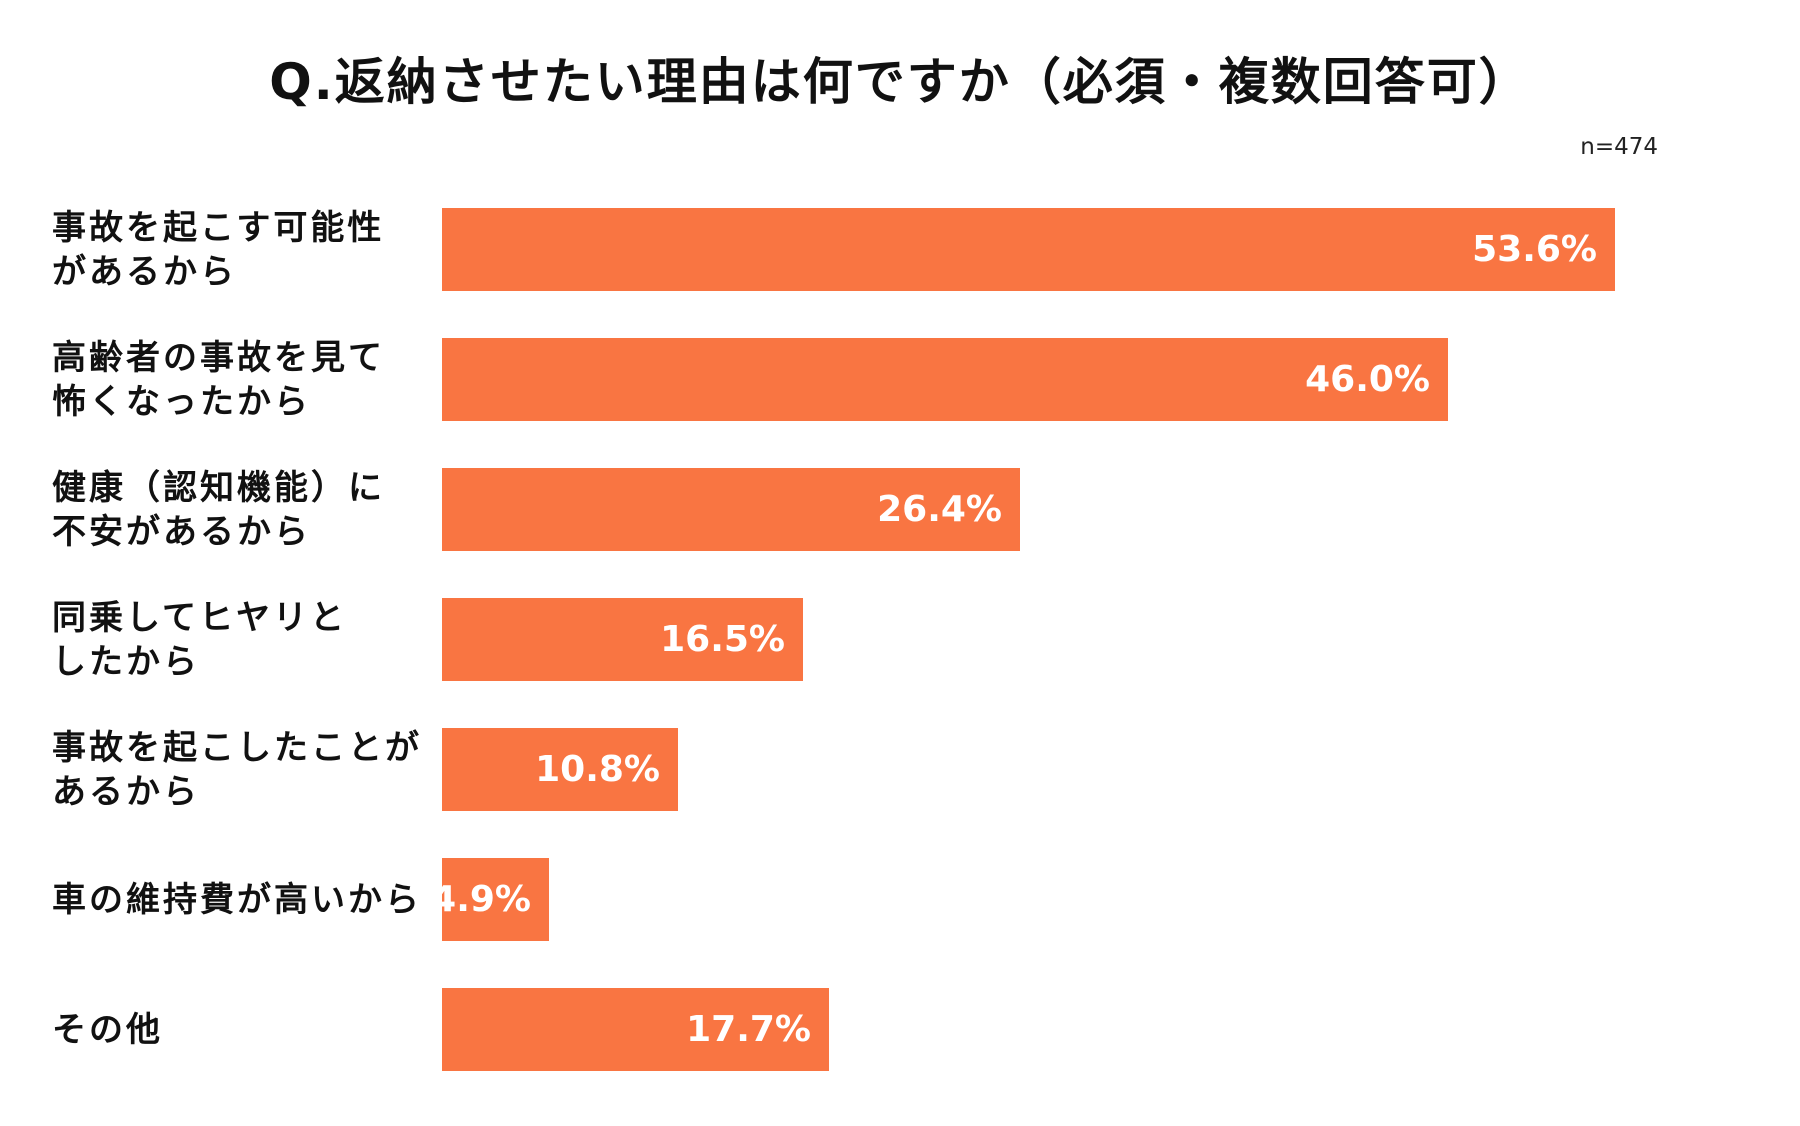 The width and height of the screenshot is (1800, 1126). What do you see at coordinates (900, 82) in the screenshot?
I see `chart-title: Q.返納させたい理由は何ですか（必須・複数回答可）` at bounding box center [900, 82].